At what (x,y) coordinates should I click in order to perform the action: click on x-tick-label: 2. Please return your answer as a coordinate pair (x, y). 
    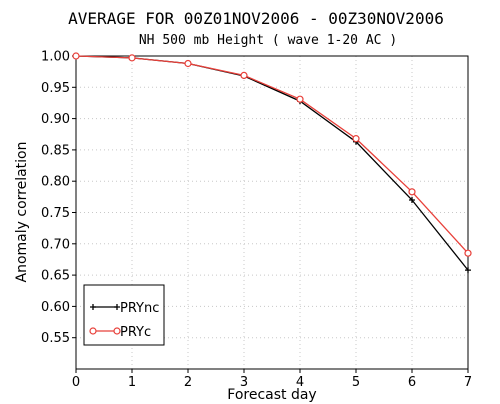
    Looking at the image, I should click on (188, 382).